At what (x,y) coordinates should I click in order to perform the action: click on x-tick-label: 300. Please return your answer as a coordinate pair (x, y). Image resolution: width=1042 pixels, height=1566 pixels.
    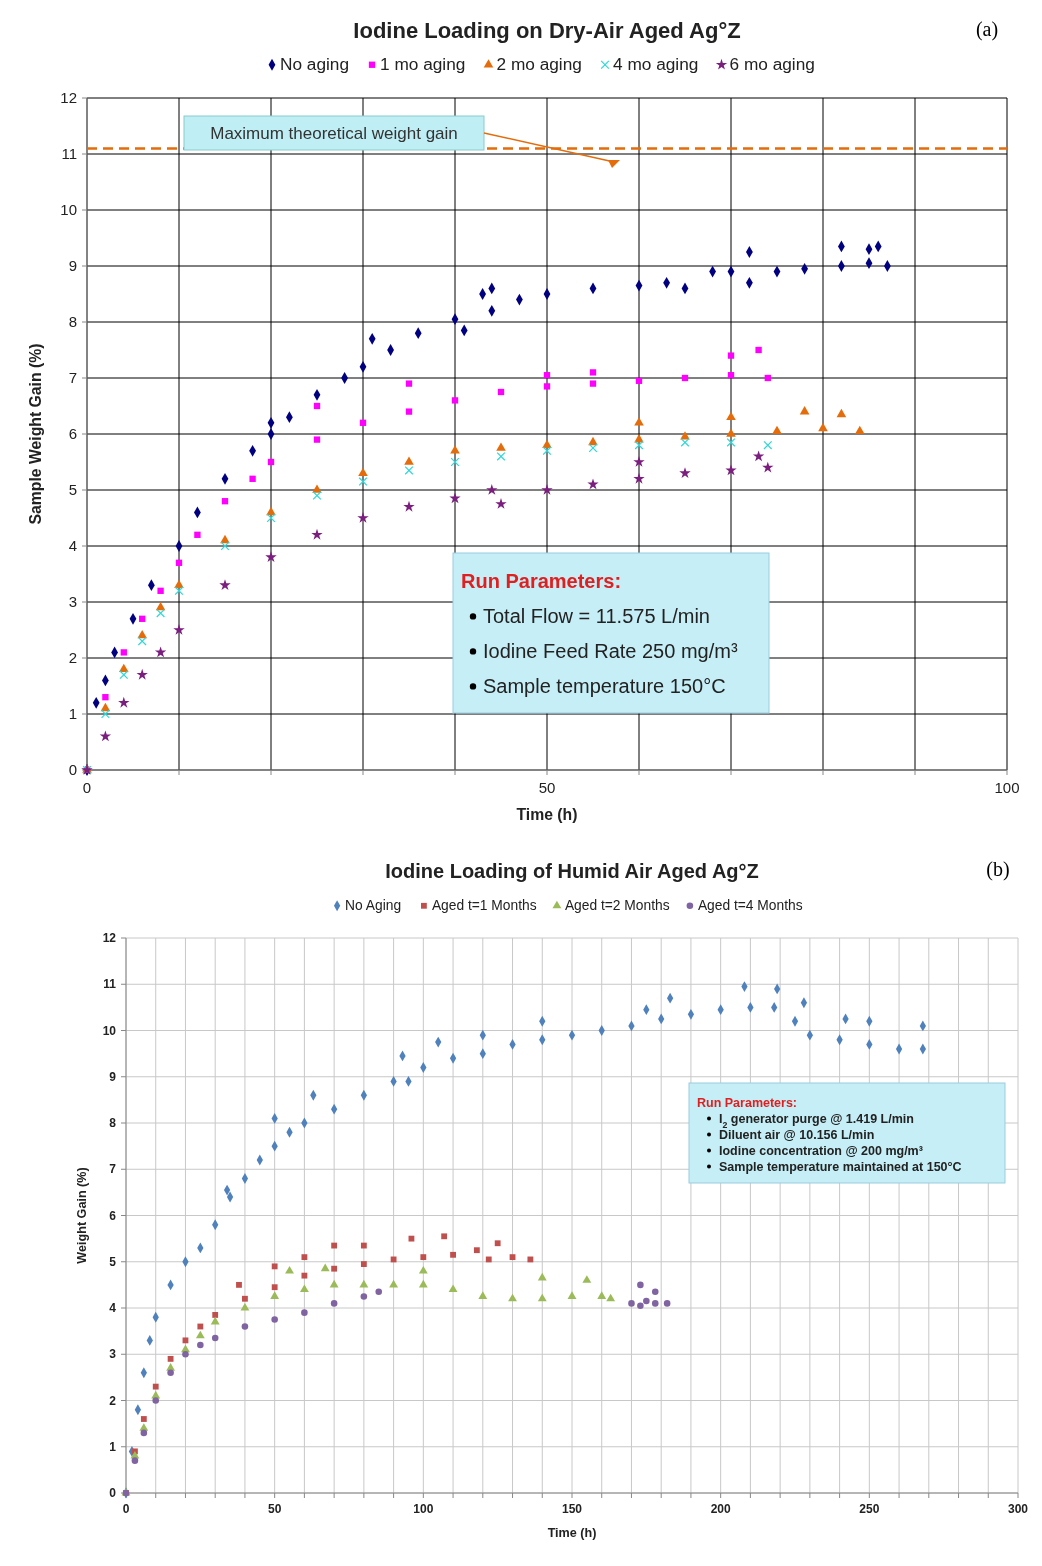
    Looking at the image, I should click on (1018, 1509).